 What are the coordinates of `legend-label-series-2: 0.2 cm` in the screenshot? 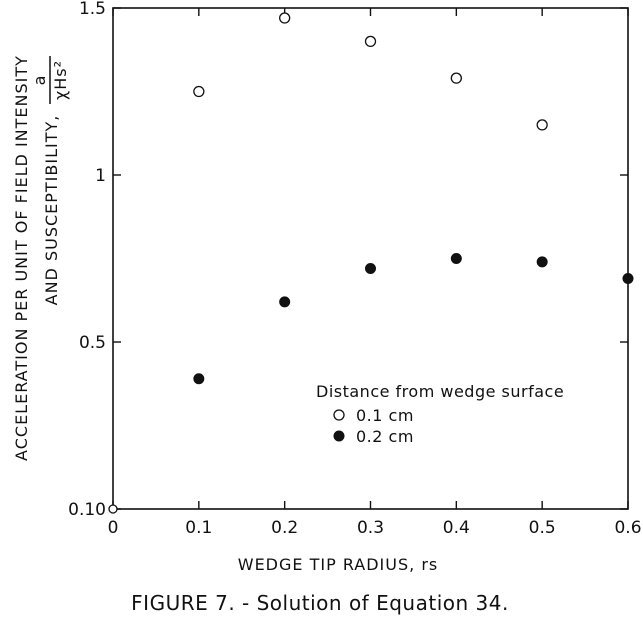 It's located at (385, 436).